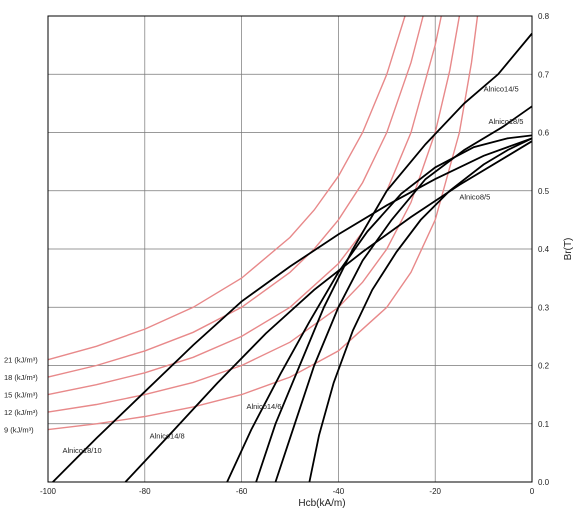 The width and height of the screenshot is (587, 510). What do you see at coordinates (21, 395) in the screenshot?
I see `energy-label-15-kj-m: 15 (kJ/m³)` at bounding box center [21, 395].